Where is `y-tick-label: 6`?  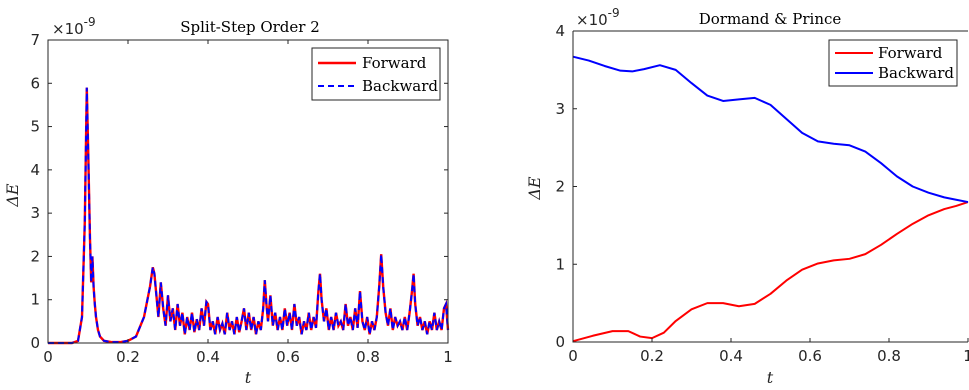 y-tick-label: 6 is located at coordinates (35, 83).